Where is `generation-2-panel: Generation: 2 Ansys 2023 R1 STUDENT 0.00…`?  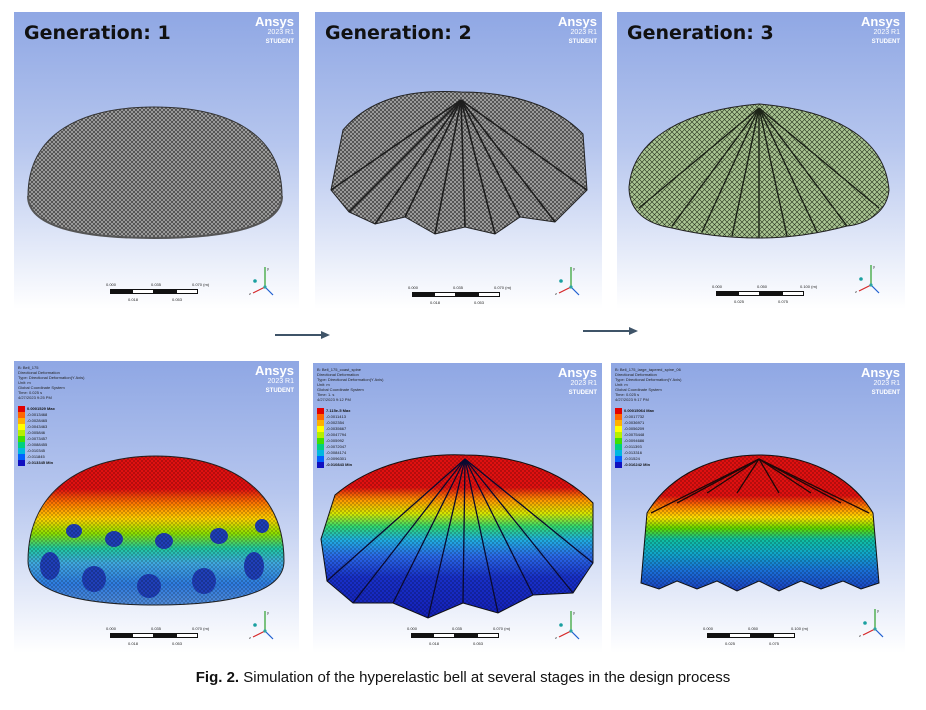
generation-2-panel: Generation: 2 Ansys 2023 R1 STUDENT 0.00… is located at coordinates (458, 160).